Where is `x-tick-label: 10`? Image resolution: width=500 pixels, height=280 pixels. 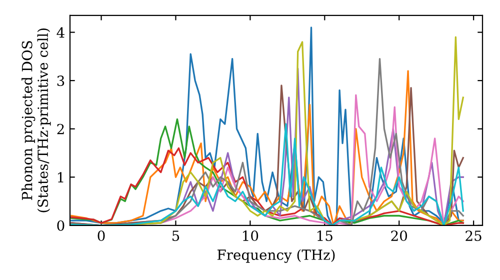
x-tick-label: 10 is located at coordinates (250, 236).